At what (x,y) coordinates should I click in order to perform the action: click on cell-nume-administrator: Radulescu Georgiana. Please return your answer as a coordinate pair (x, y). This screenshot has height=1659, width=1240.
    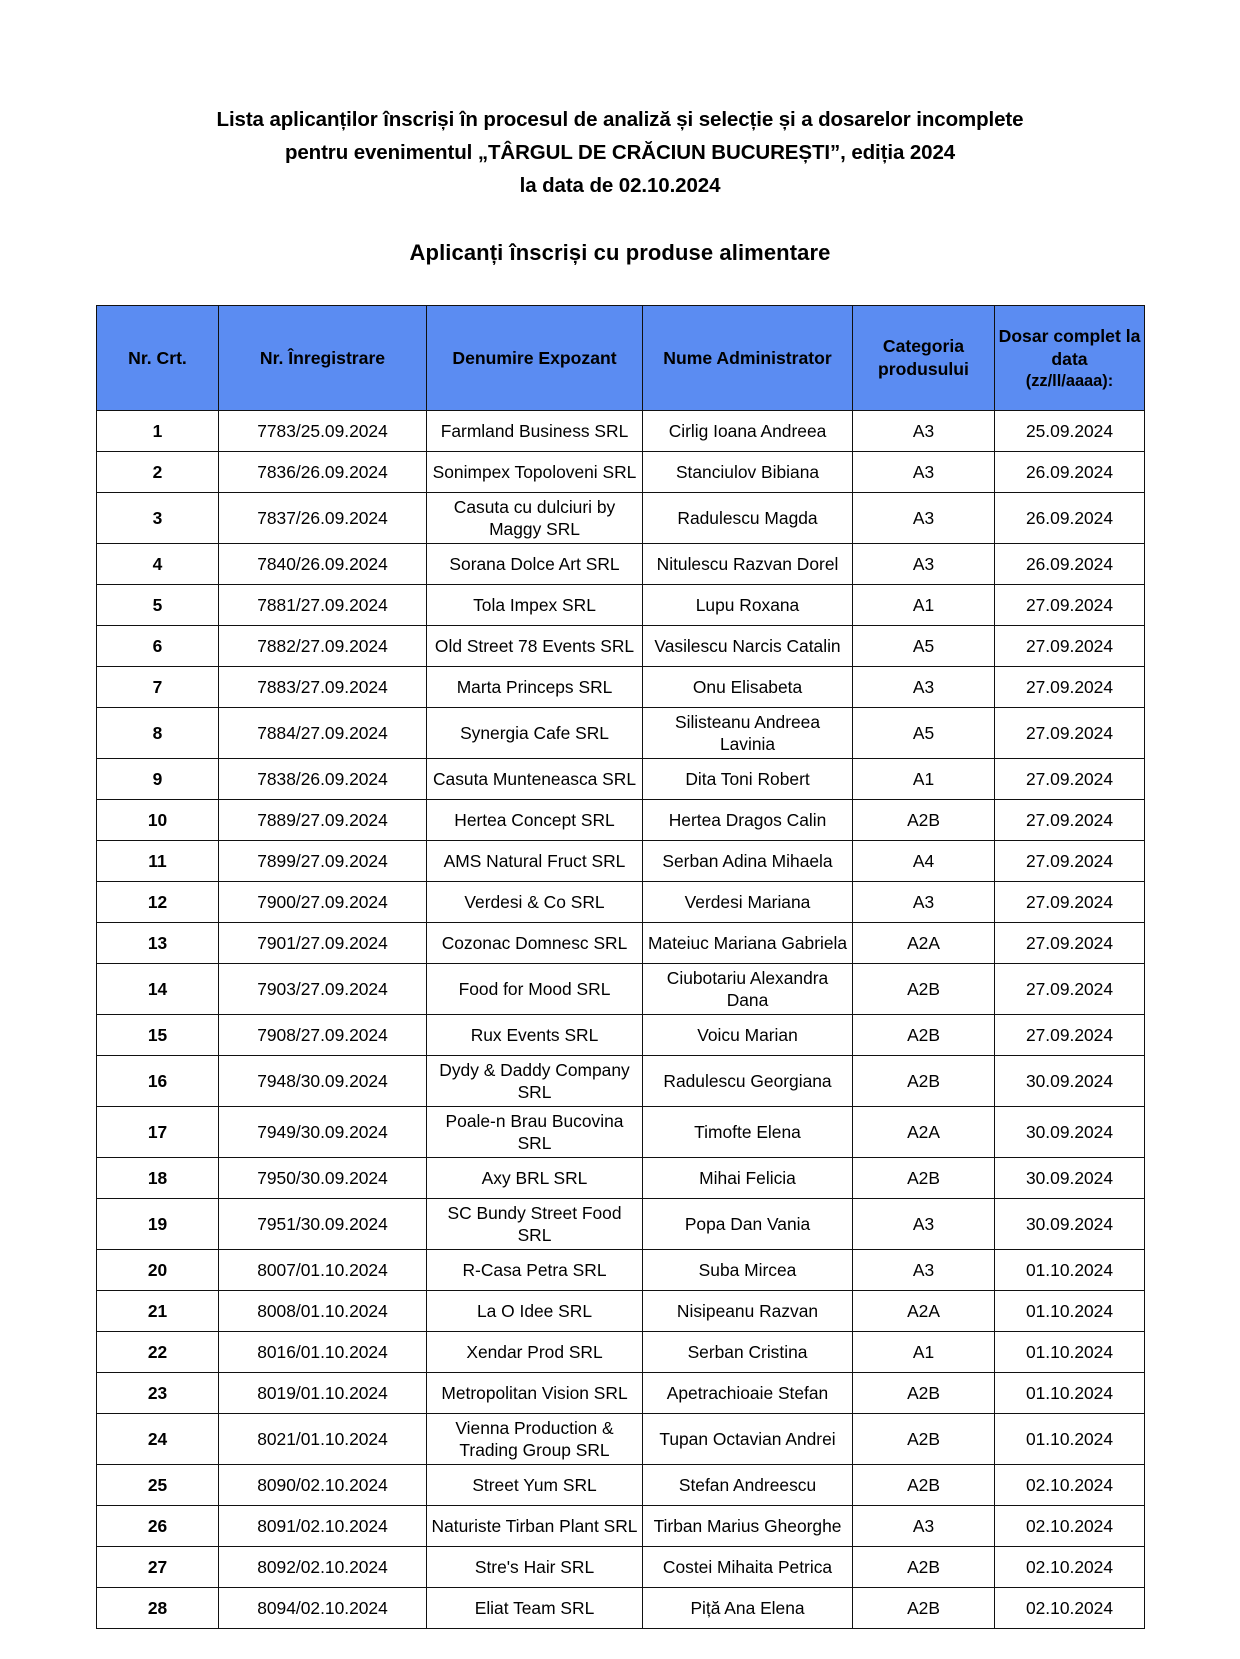
    Looking at the image, I should click on (747, 1081).